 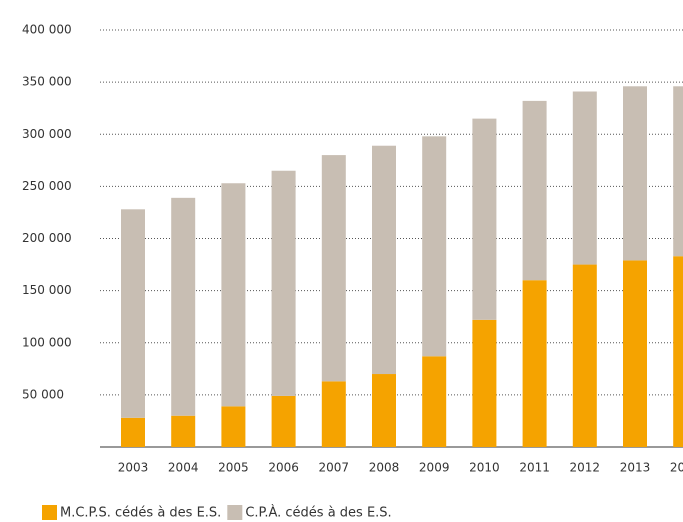 What do you see at coordinates (233, 468) in the screenshot?
I see `x-tick-label: 2005` at bounding box center [233, 468].